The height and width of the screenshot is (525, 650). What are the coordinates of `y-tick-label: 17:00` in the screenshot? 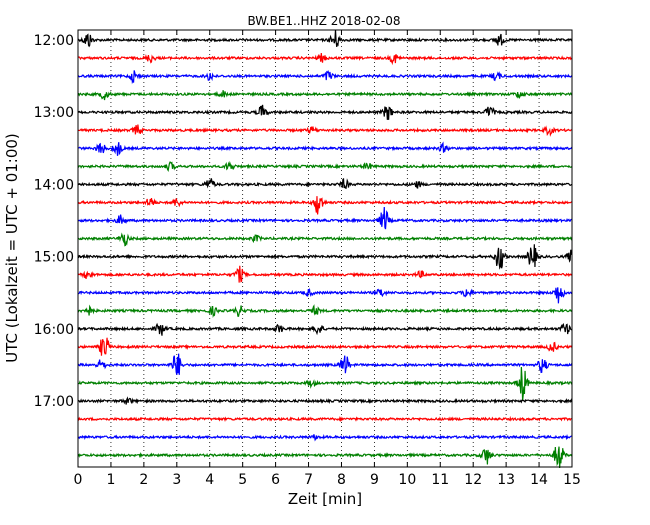 It's located at (54, 402).